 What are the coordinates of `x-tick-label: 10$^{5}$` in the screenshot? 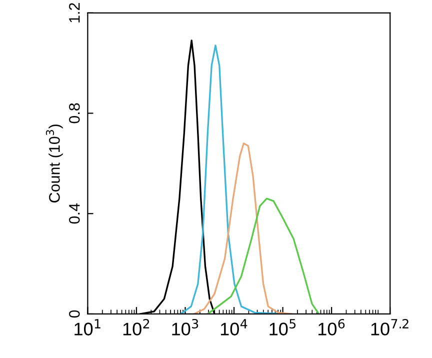 It's located at (283, 327).